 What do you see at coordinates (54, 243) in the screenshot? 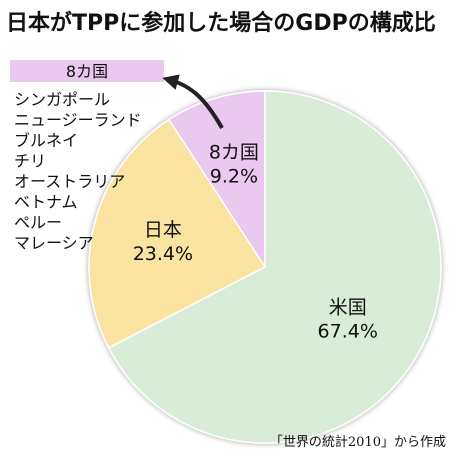
I see `member-country-8: マレーシア` at bounding box center [54, 243].